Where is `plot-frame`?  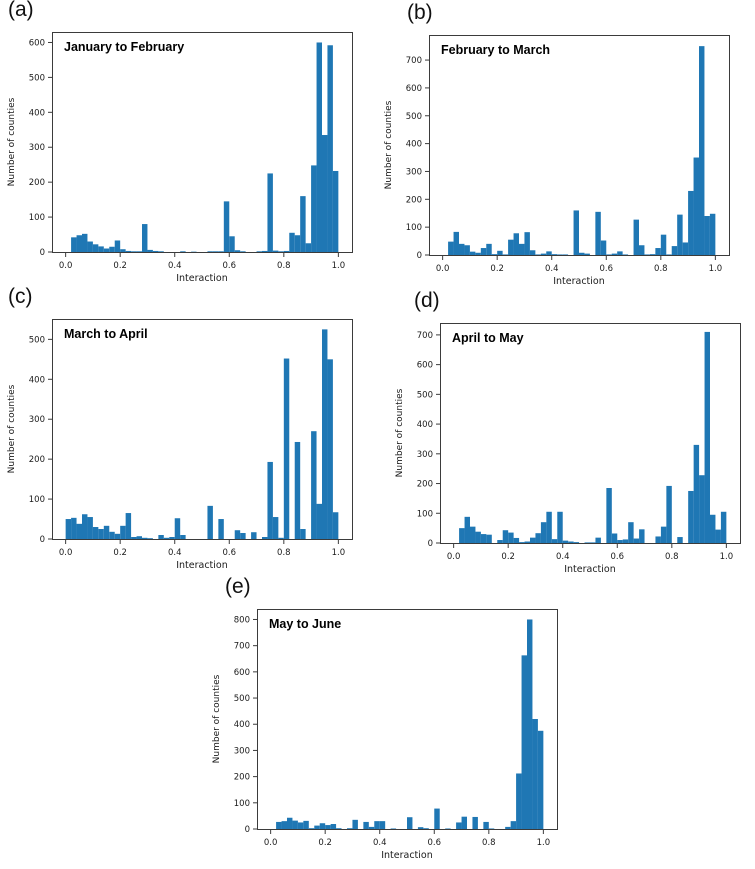 plot-frame is located at coordinates (202, 429).